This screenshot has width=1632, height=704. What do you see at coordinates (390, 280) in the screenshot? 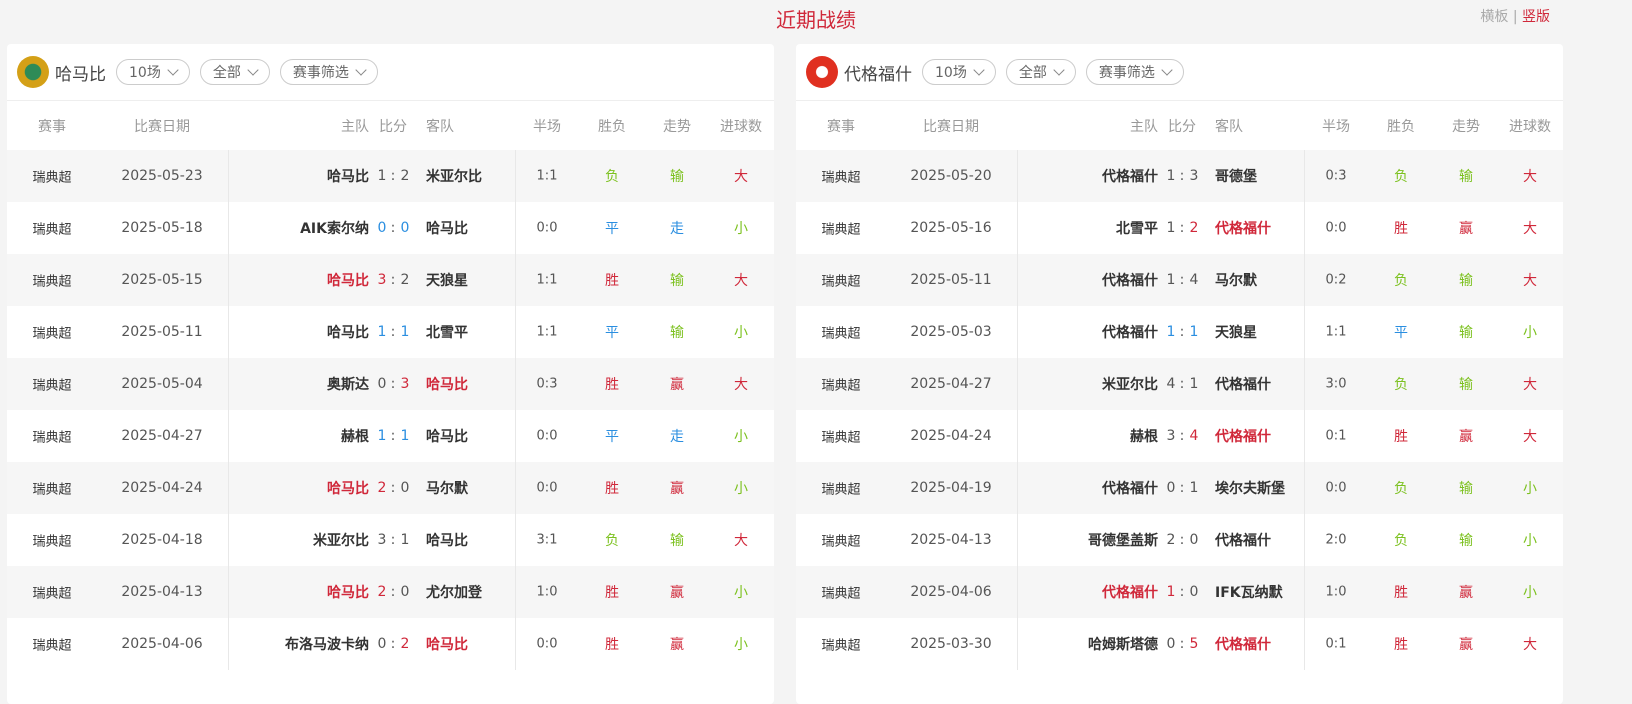
I see `match-row: 瑞典超 2025-05-15 哈马比 3 : 2 天狼星 1:1 胜 输 大` at bounding box center [390, 280].